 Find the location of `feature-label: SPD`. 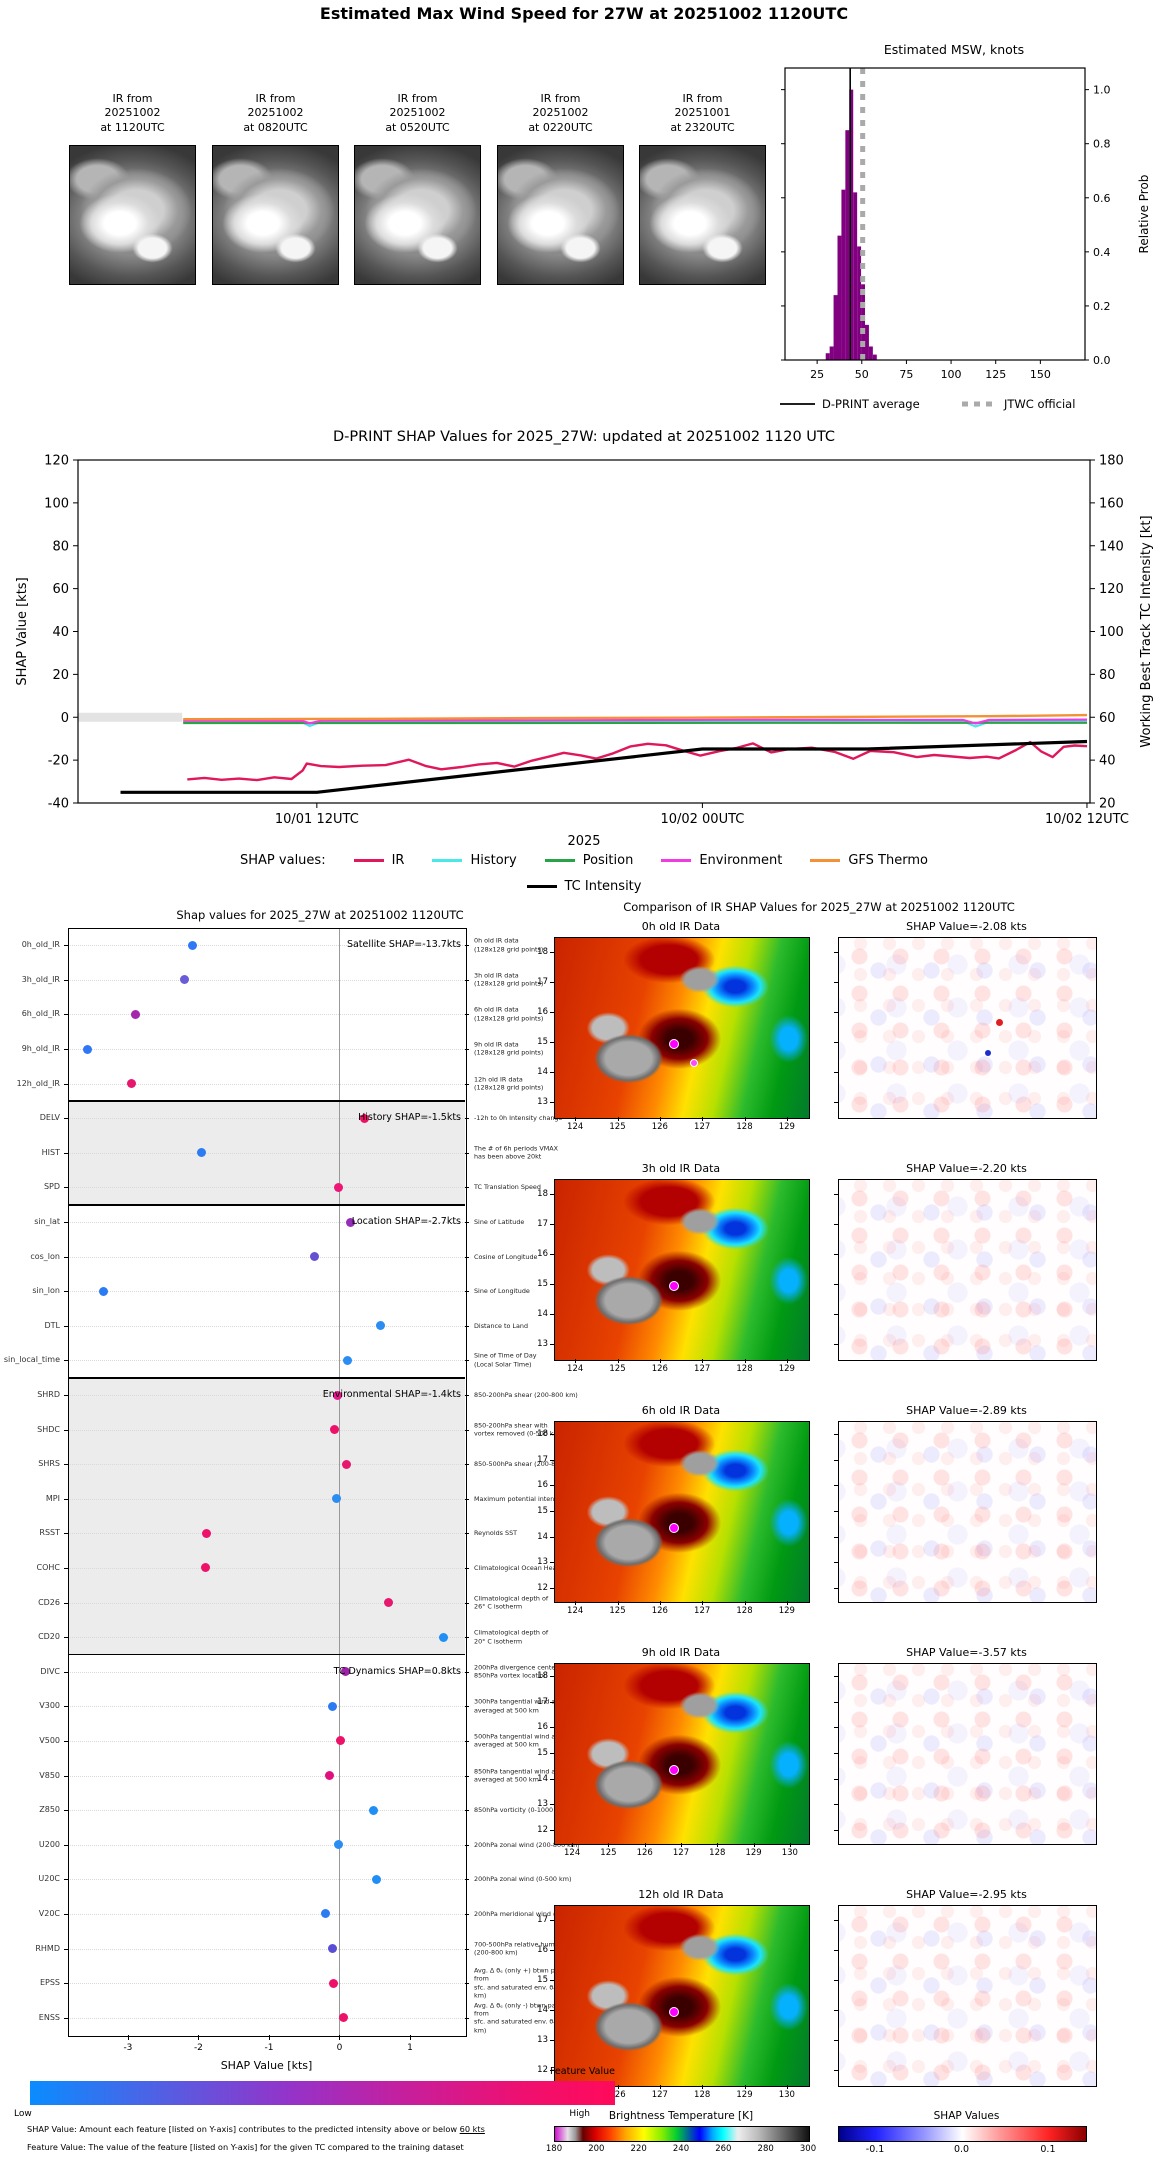

feature-label: SPD is located at coordinates (51, 1187).